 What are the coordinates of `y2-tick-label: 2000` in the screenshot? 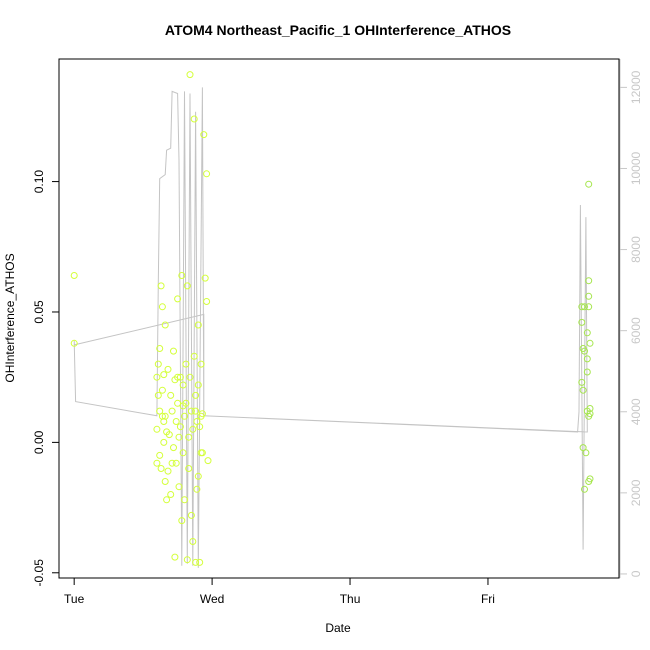 It's located at (636, 492).